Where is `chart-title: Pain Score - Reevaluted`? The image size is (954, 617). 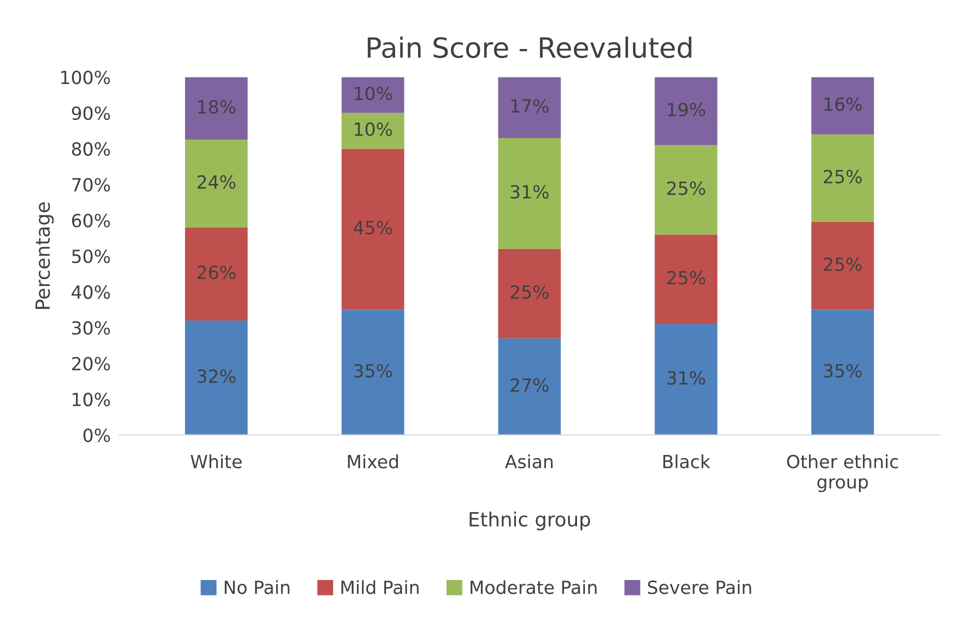 chart-title: Pain Score - Reevaluted is located at coordinates (530, 47).